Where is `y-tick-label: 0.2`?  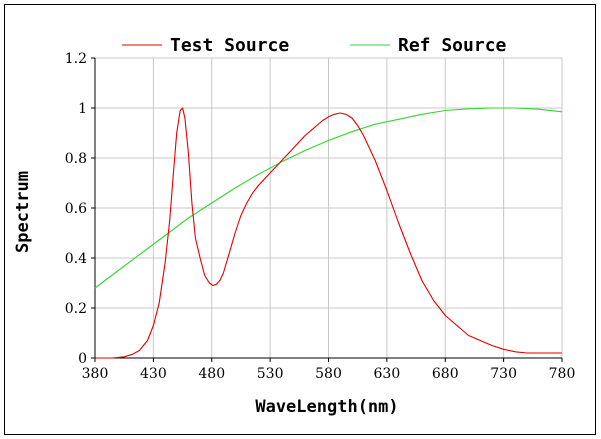
y-tick-label: 0.2 is located at coordinates (76, 309).